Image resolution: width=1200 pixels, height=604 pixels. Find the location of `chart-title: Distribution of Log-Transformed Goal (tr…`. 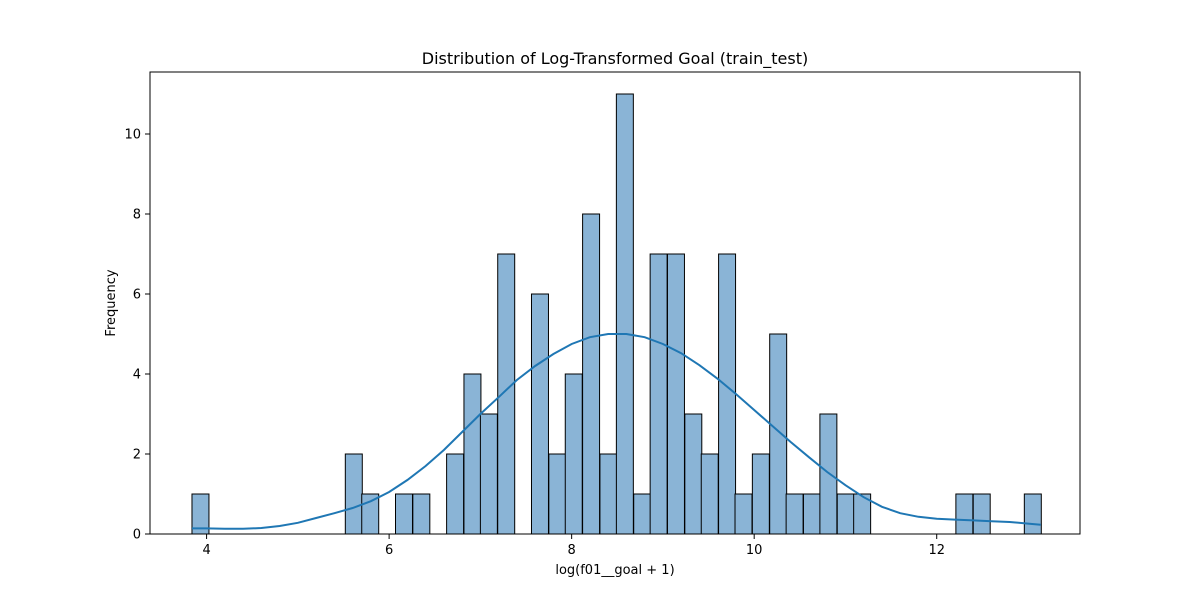

chart-title: Distribution of Log-Transformed Goal (tr… is located at coordinates (615, 59).